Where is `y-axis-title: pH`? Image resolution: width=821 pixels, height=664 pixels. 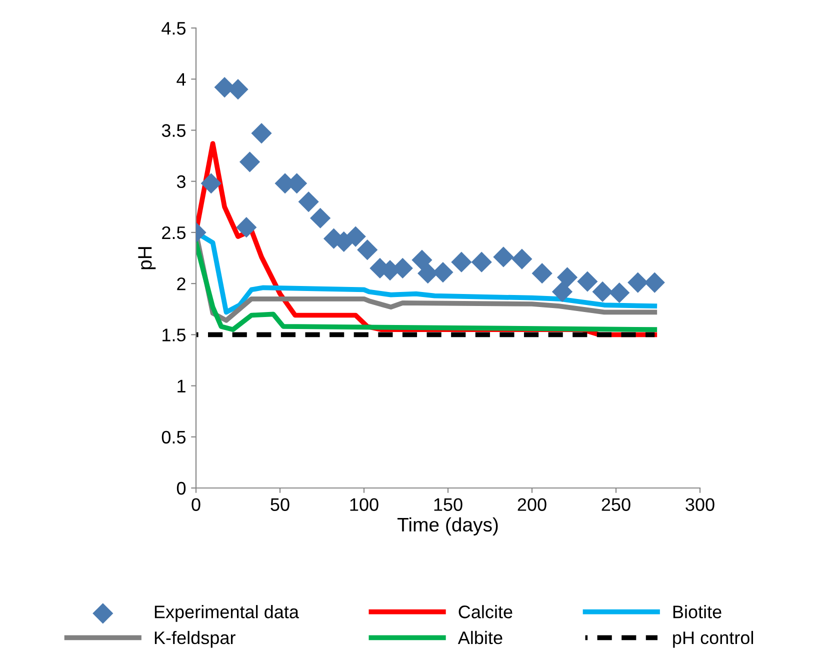 y-axis-title: pH is located at coordinates (147, 258).